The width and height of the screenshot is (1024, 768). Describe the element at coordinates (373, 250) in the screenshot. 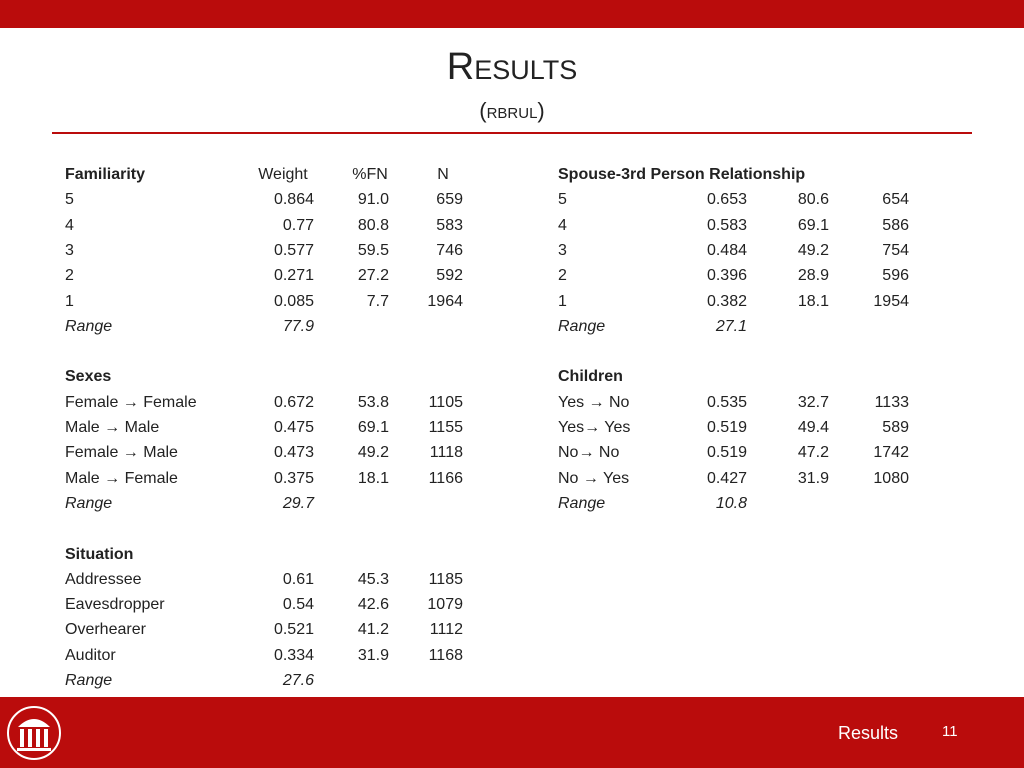

I see `cell: 59.5` at that location.